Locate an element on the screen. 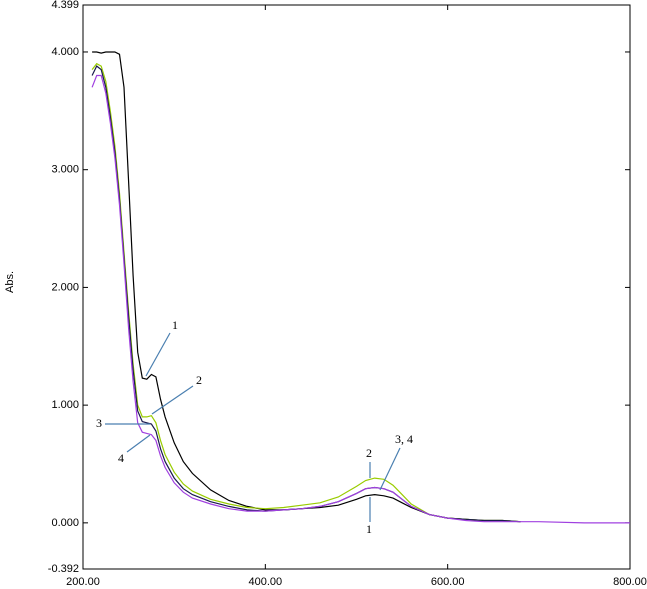  y-tick-label: 4.399 is located at coordinates (65, 5).